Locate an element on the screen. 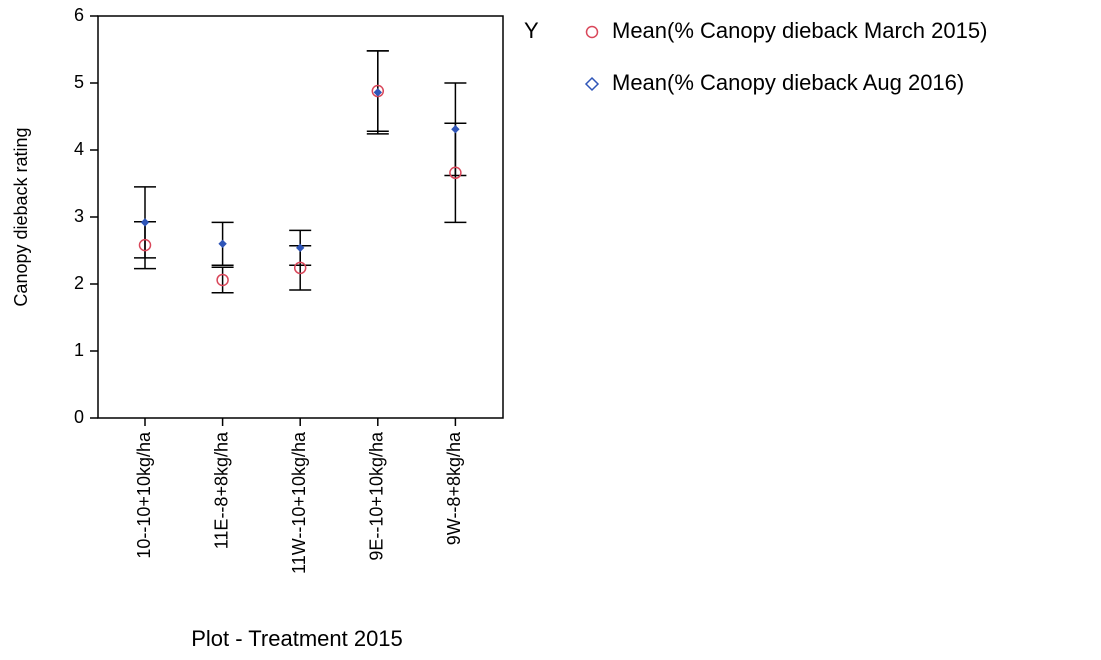 Image resolution: width=1101 pixels, height=660 pixels. x-tick-label: 11E--8+8kg/ha is located at coordinates (221, 490).